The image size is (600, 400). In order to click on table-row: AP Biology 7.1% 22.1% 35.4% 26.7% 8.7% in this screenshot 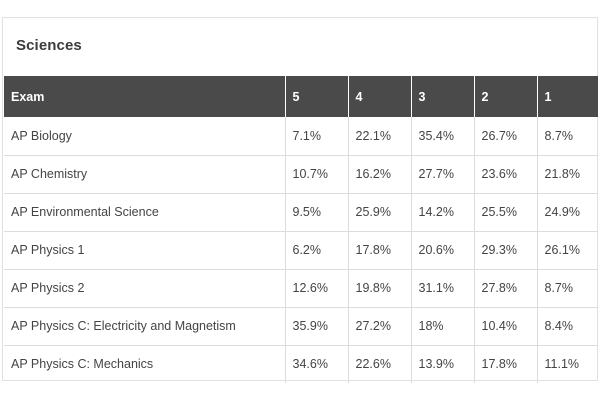, I will do `click(301, 136)`.